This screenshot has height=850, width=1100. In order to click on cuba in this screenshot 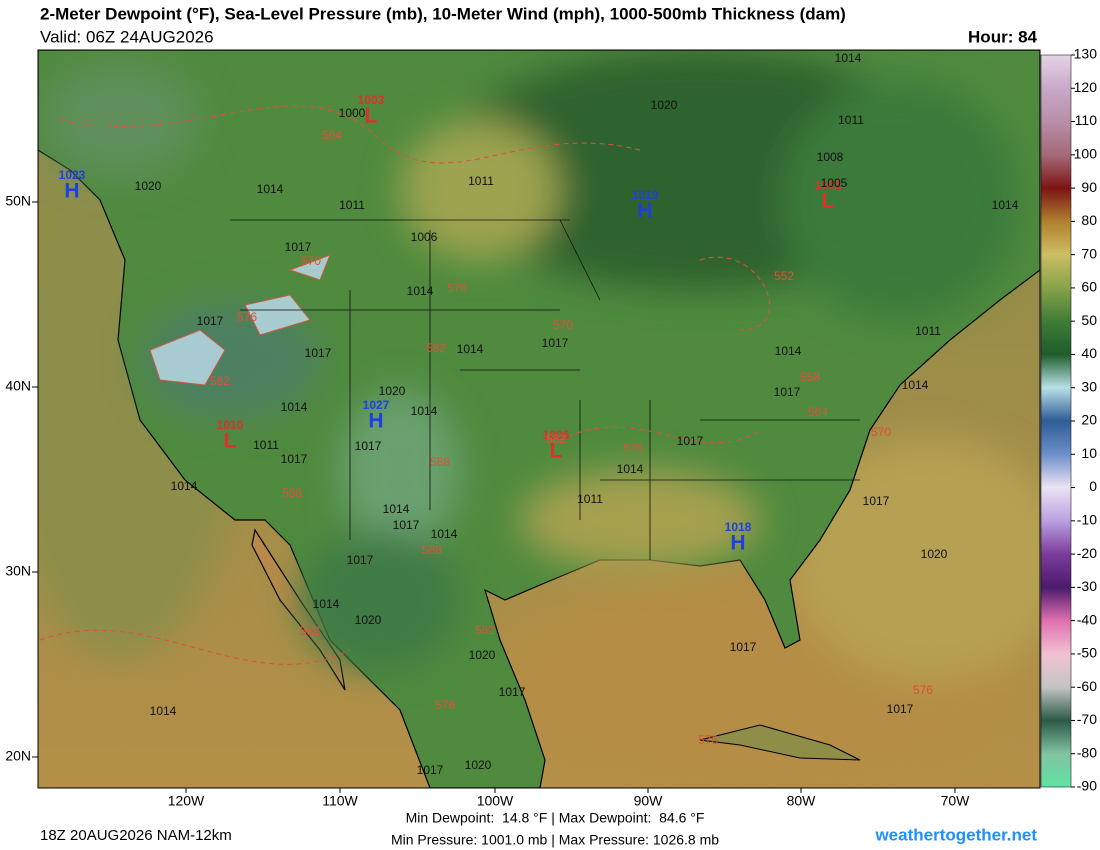, I will do `click(780, 742)`.